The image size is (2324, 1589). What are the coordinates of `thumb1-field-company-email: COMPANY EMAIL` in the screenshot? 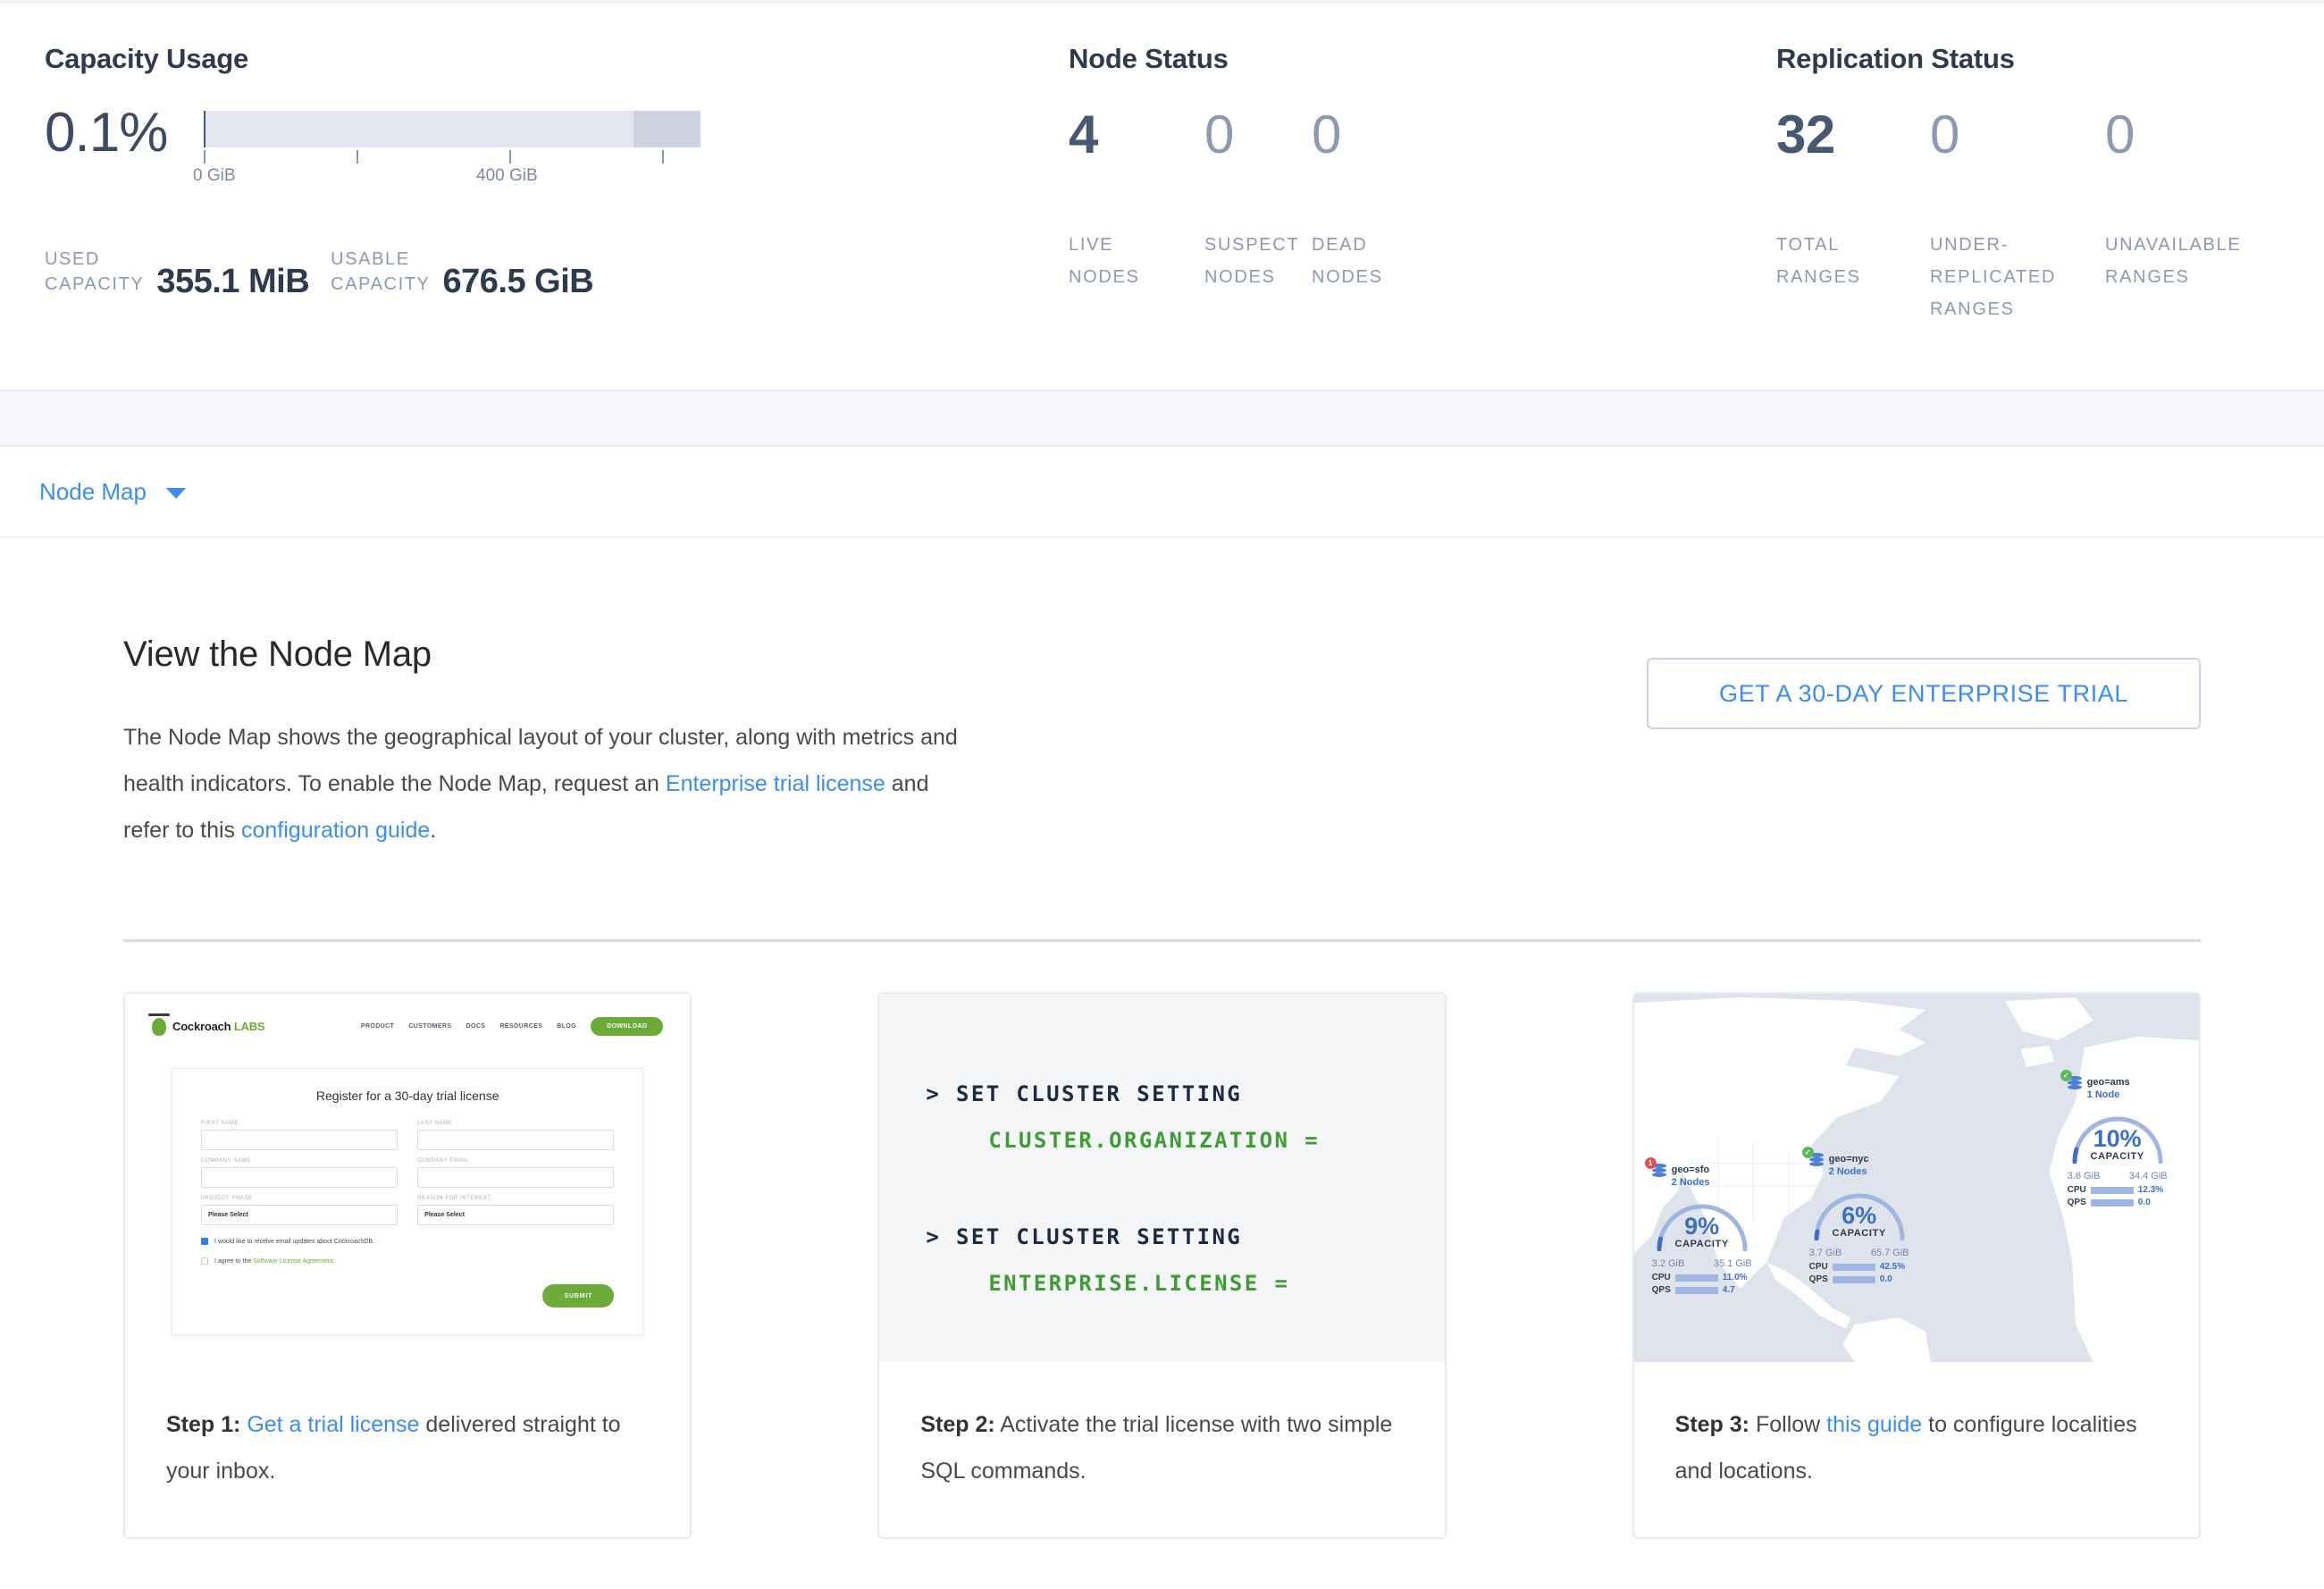 It's located at (516, 1173).